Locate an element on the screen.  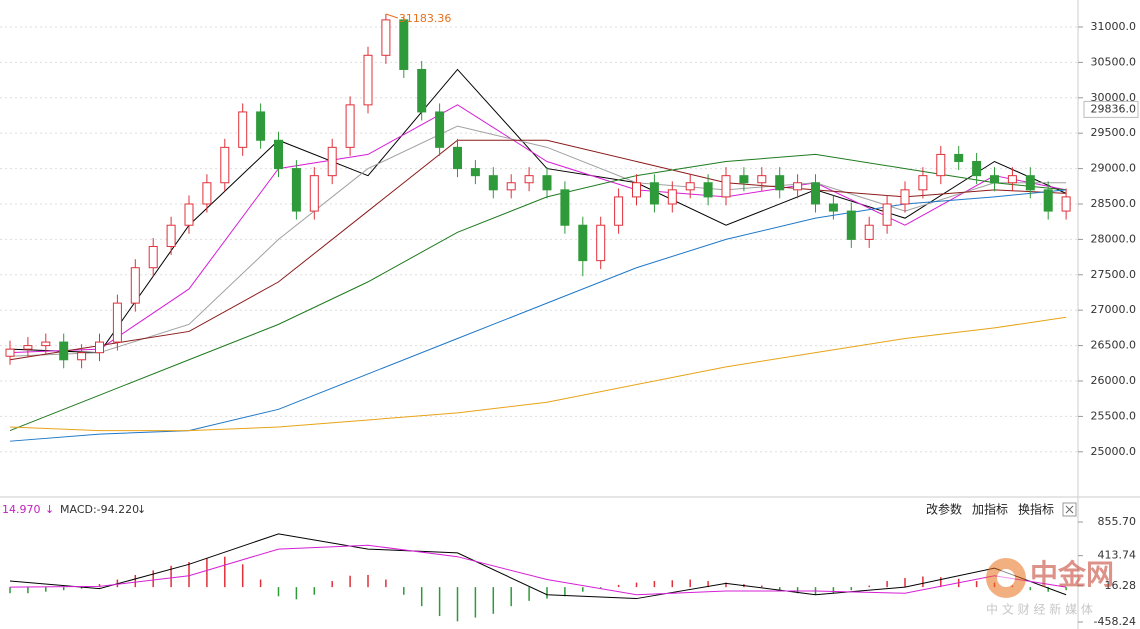
y-tick-label: 30000.0 is located at coordinates (1114, 97).